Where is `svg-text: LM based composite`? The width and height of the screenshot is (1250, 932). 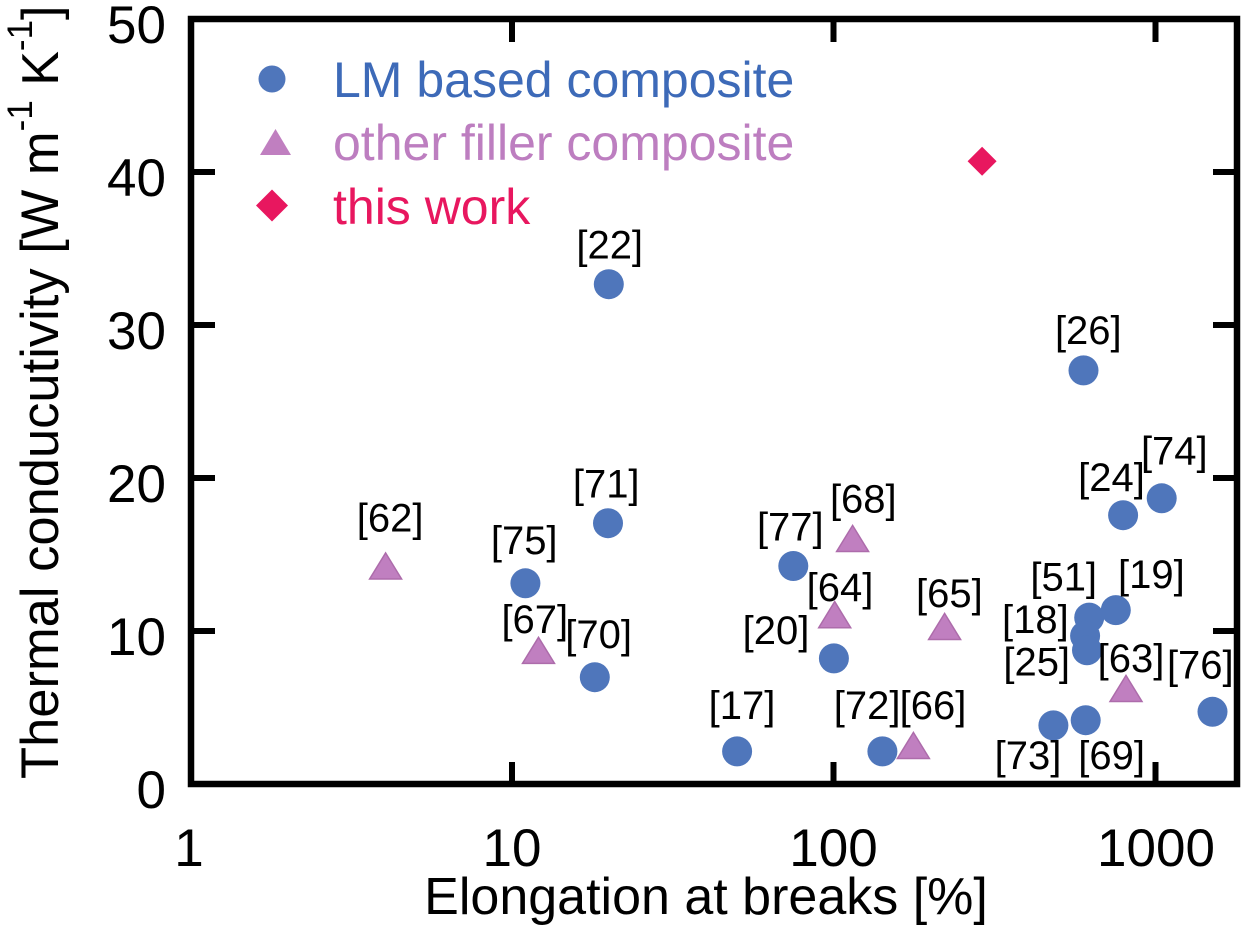
svg-text: LM based composite is located at coordinates (563, 80).